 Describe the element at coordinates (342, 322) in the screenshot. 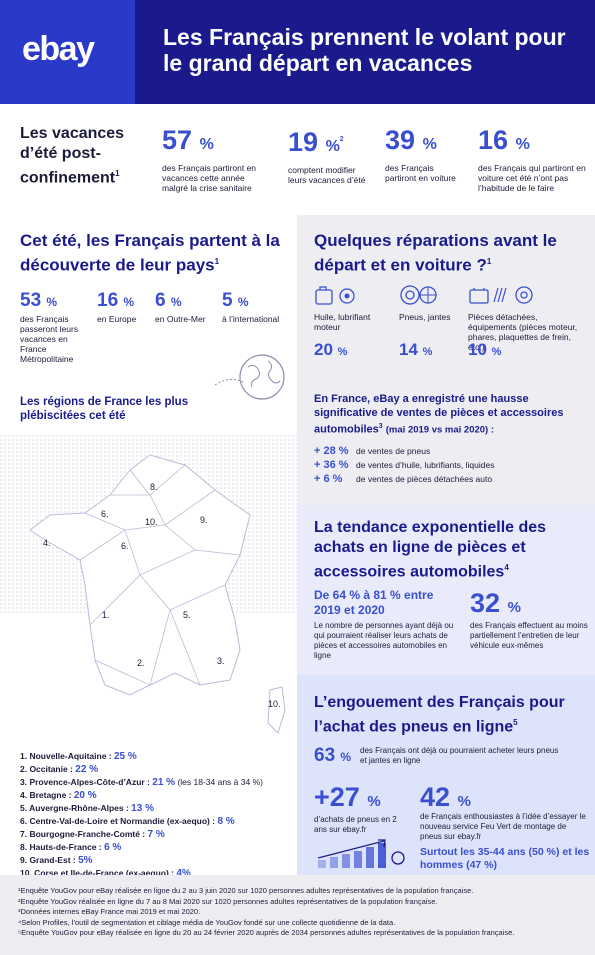

I see `repair-label-1: Huile, lubrifiant moteur` at that location.